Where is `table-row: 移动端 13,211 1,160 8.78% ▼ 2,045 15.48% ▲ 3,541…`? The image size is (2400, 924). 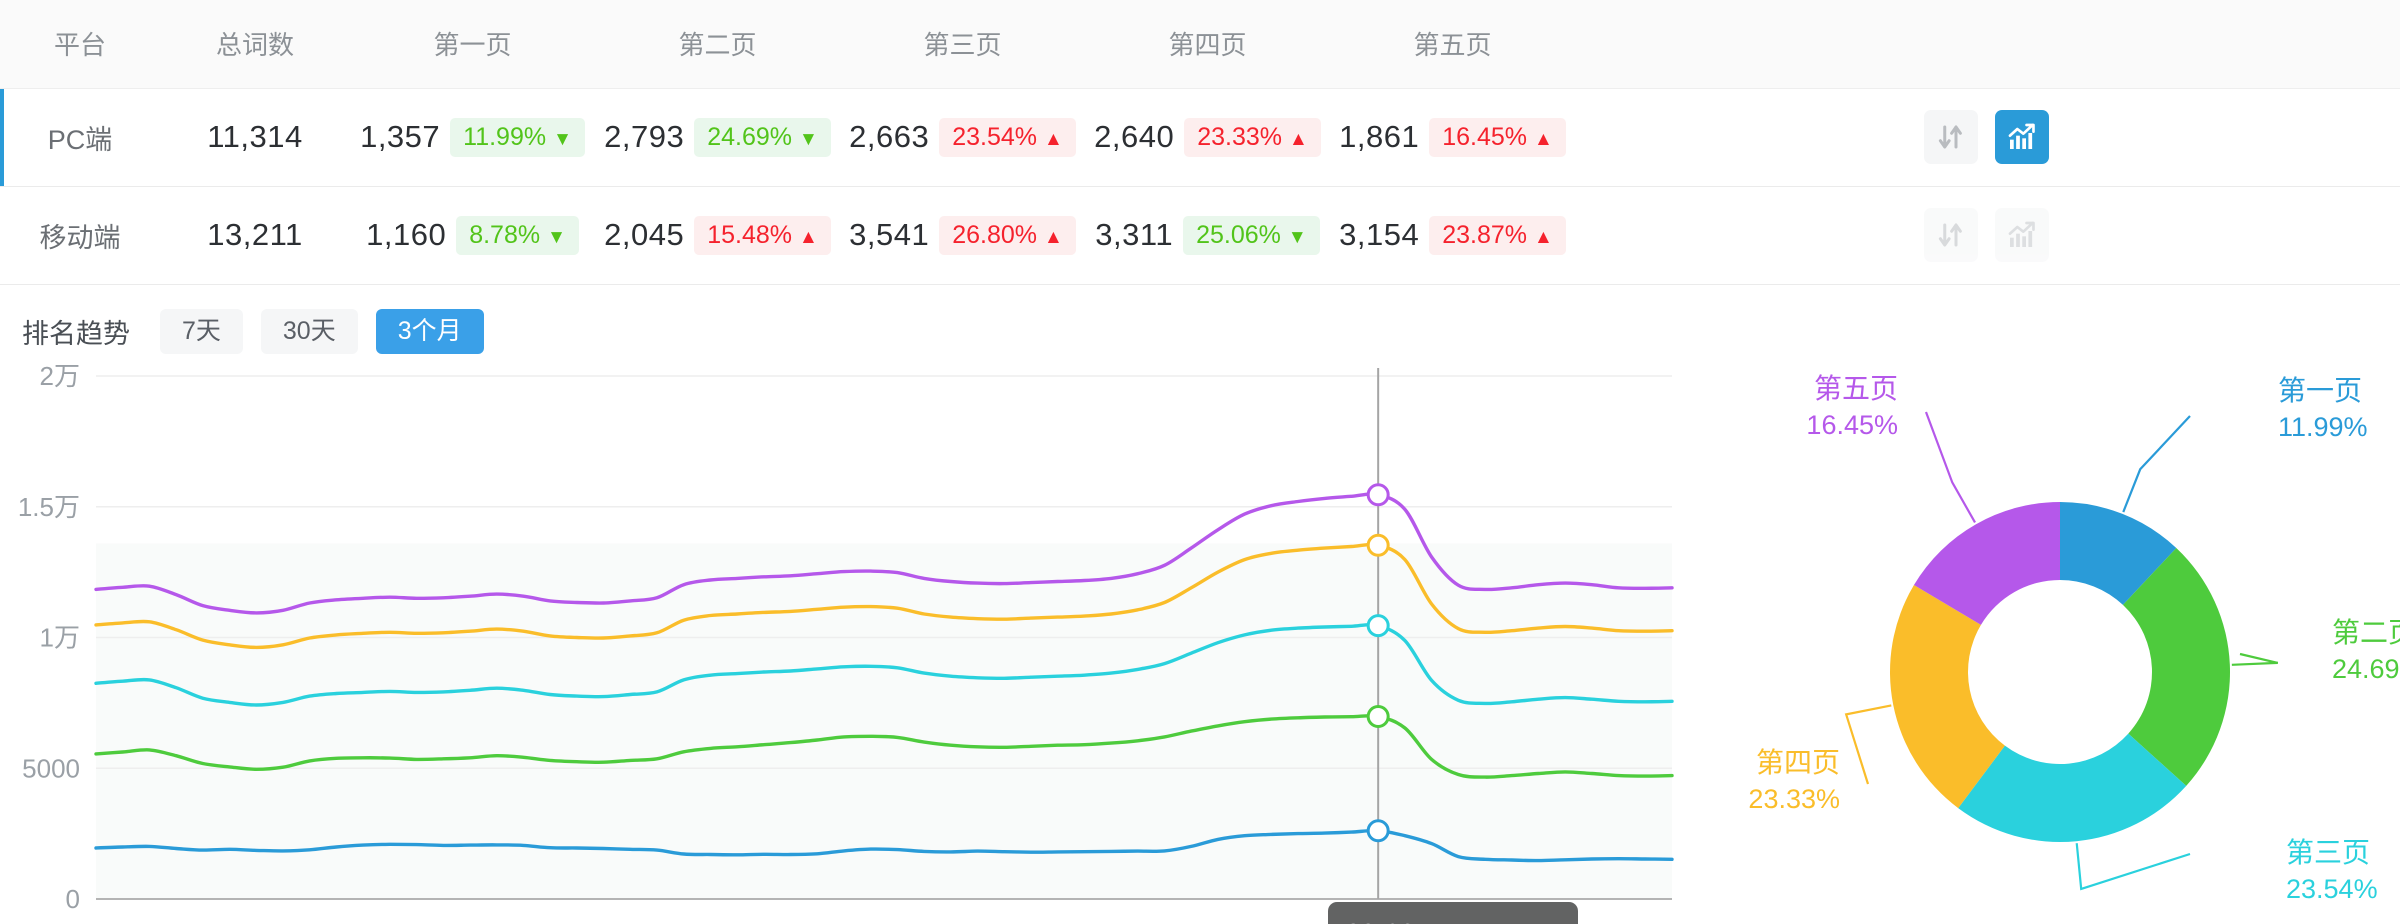 table-row: 移动端 13,211 1,160 8.78% ▼ 2,045 15.48% ▲ 3,541… is located at coordinates (1200, 235).